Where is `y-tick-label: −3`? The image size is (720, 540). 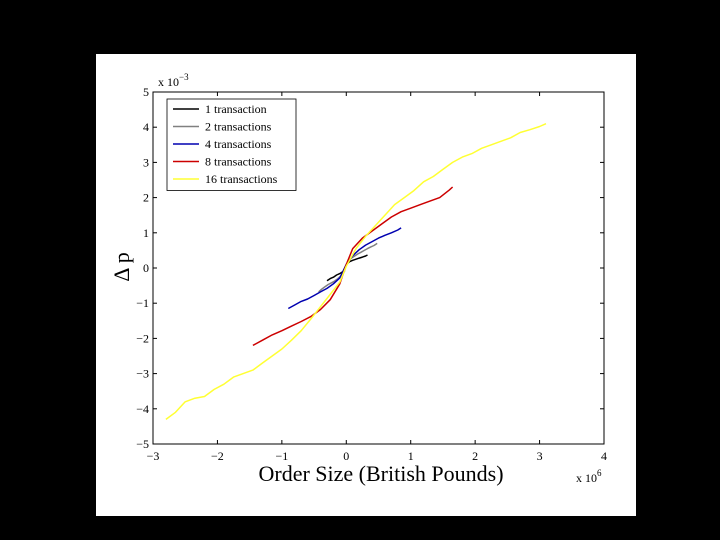 y-tick-label: −3 is located at coordinates (142, 374).